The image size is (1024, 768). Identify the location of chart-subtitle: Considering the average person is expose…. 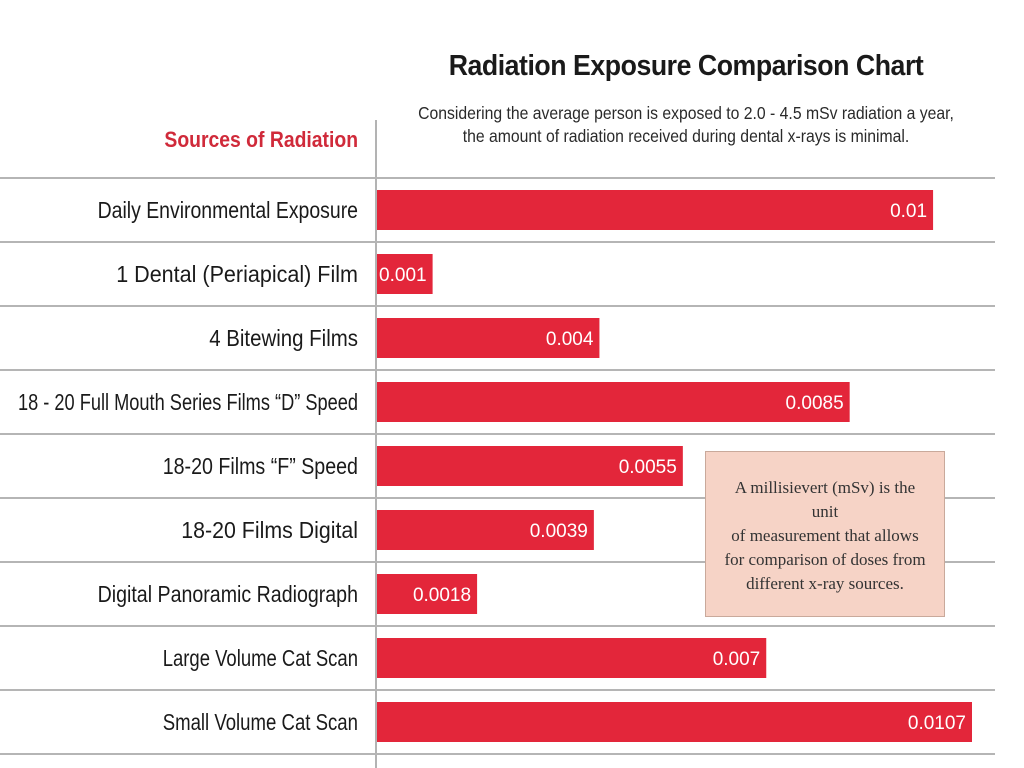
(686, 125).